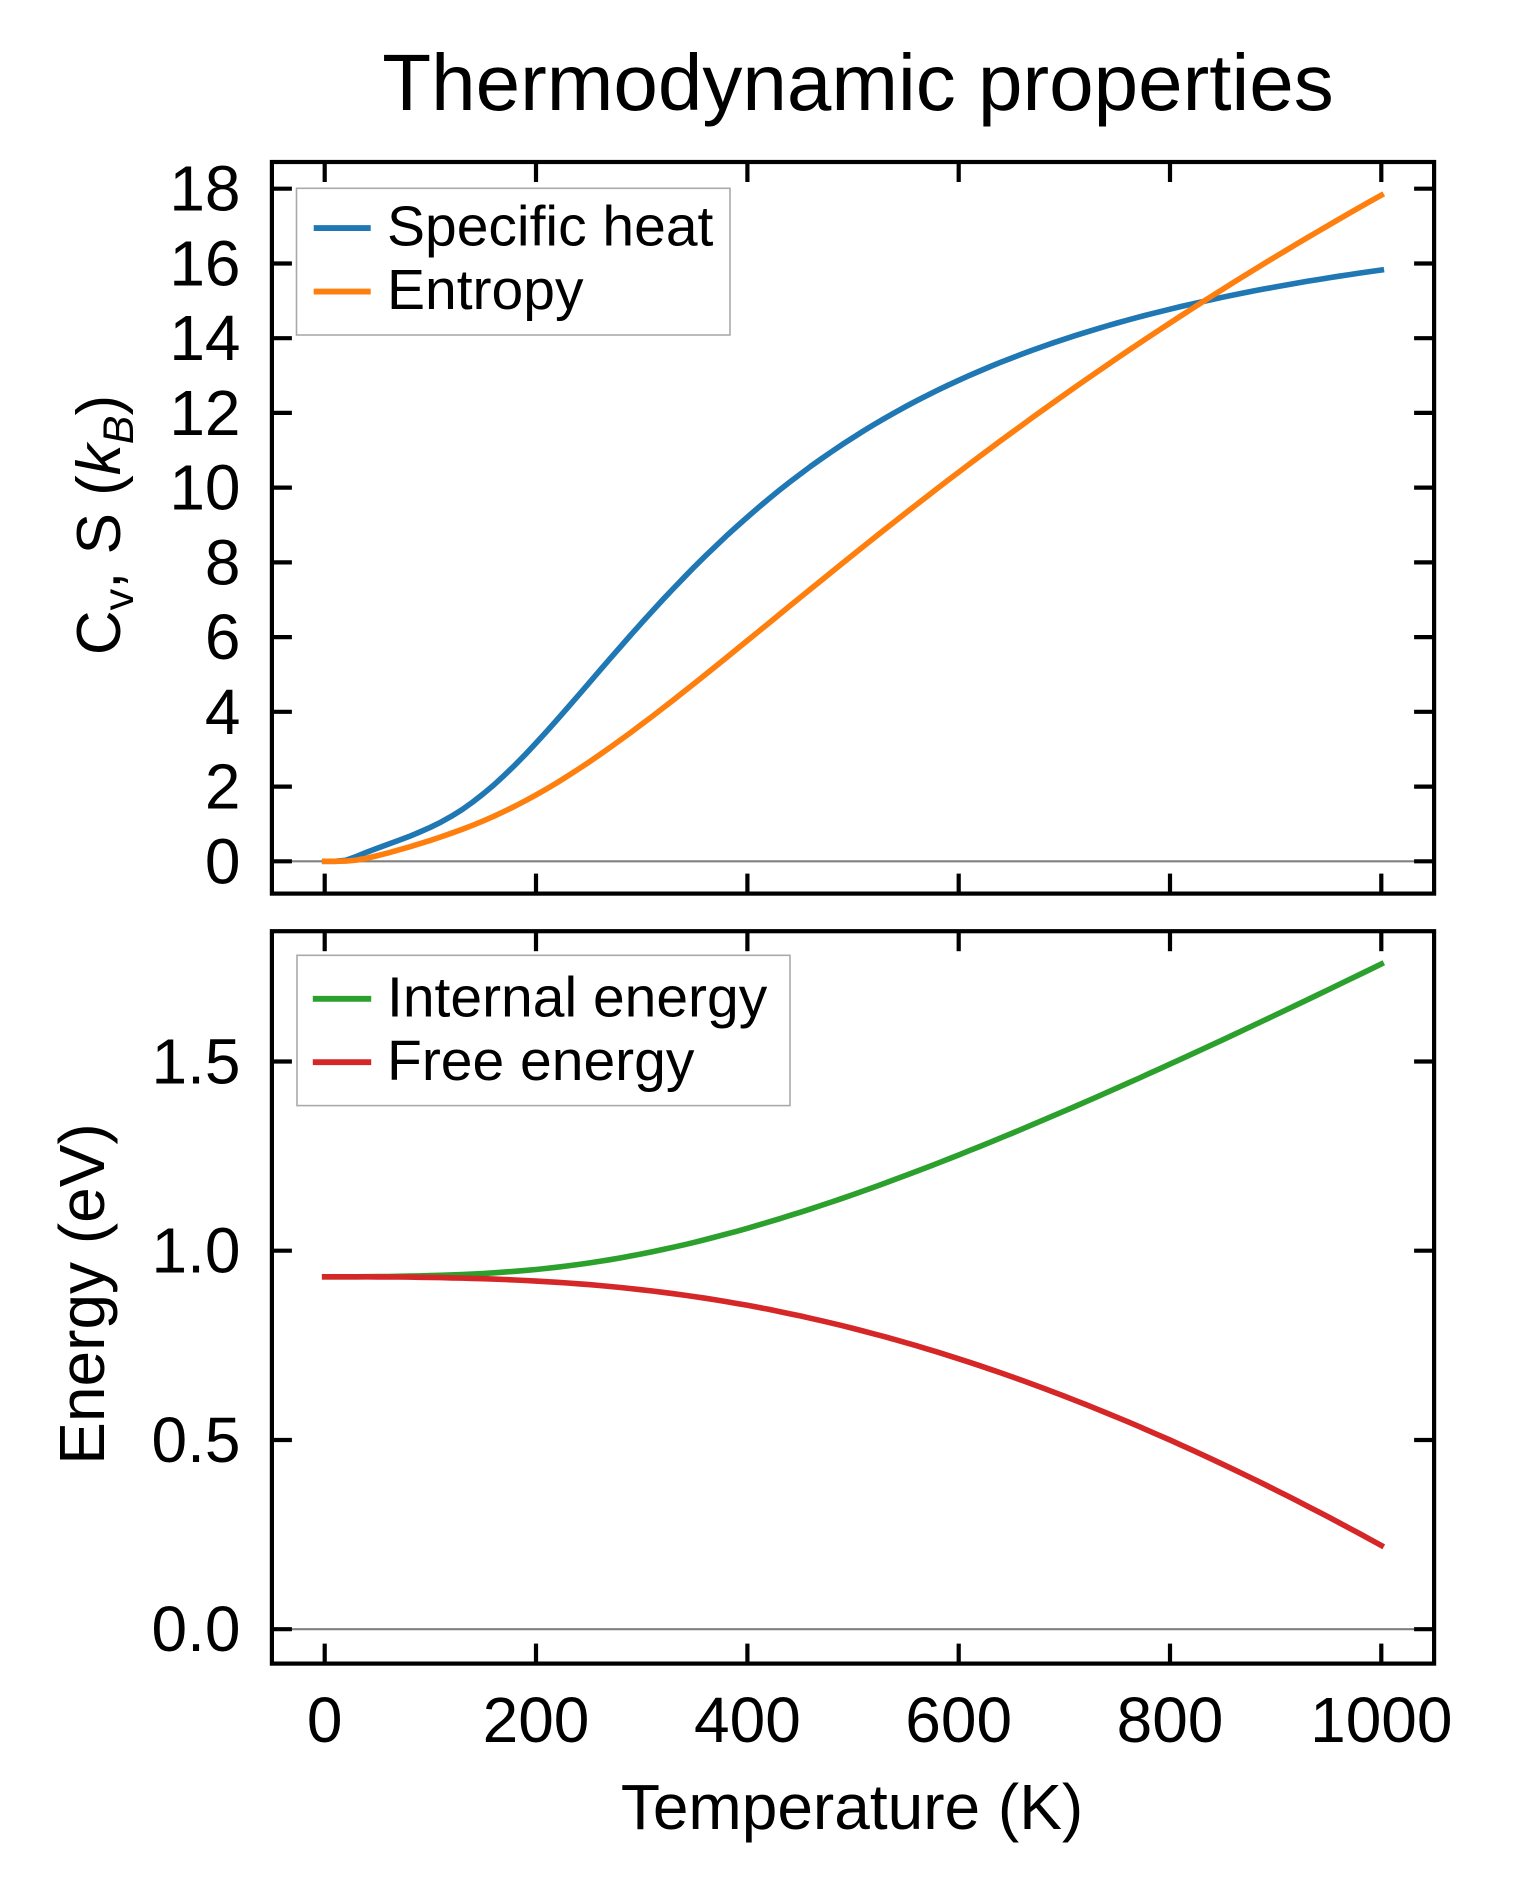 Image resolution: width=1516 pixels, height=1901 pixels. What do you see at coordinates (852, 1807) in the screenshot?
I see `svg-text: Temperature (K)` at bounding box center [852, 1807].